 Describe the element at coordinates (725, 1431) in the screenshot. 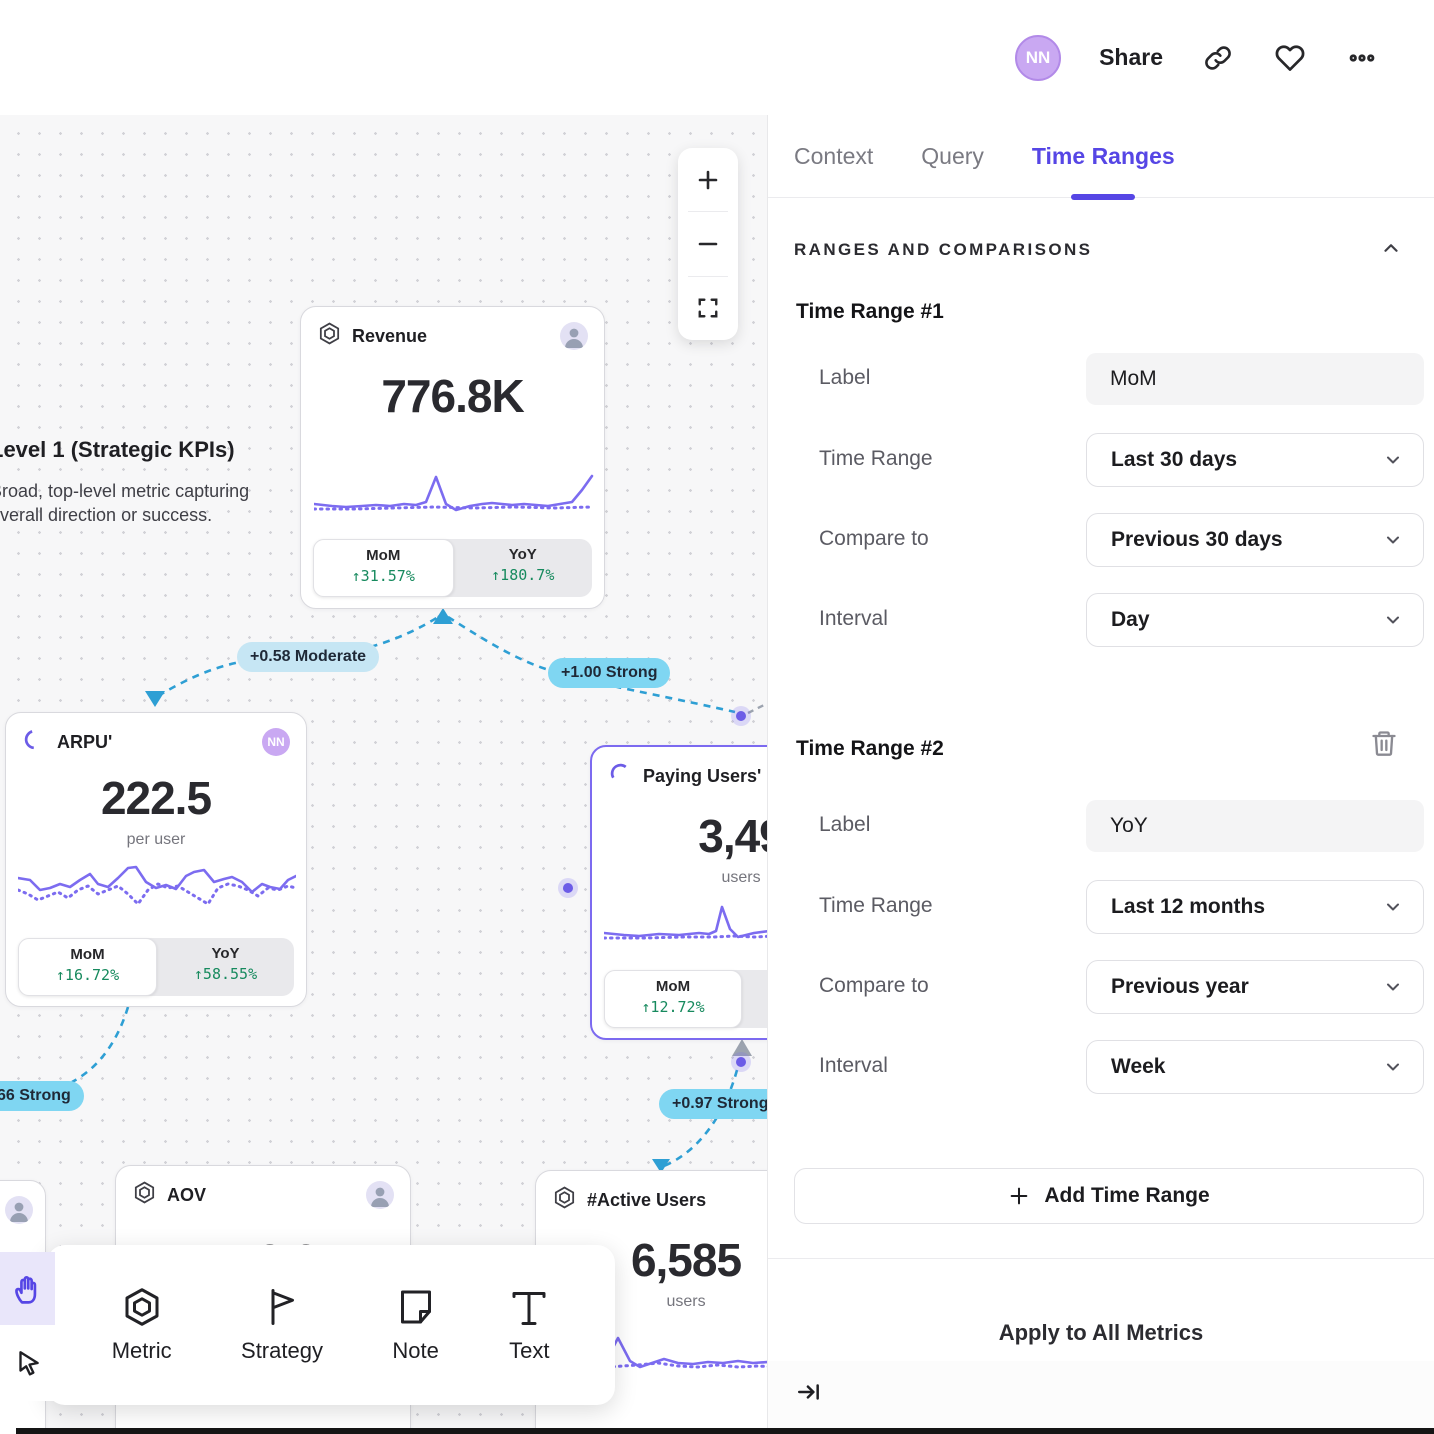

I see `window-bottom-edge` at that location.